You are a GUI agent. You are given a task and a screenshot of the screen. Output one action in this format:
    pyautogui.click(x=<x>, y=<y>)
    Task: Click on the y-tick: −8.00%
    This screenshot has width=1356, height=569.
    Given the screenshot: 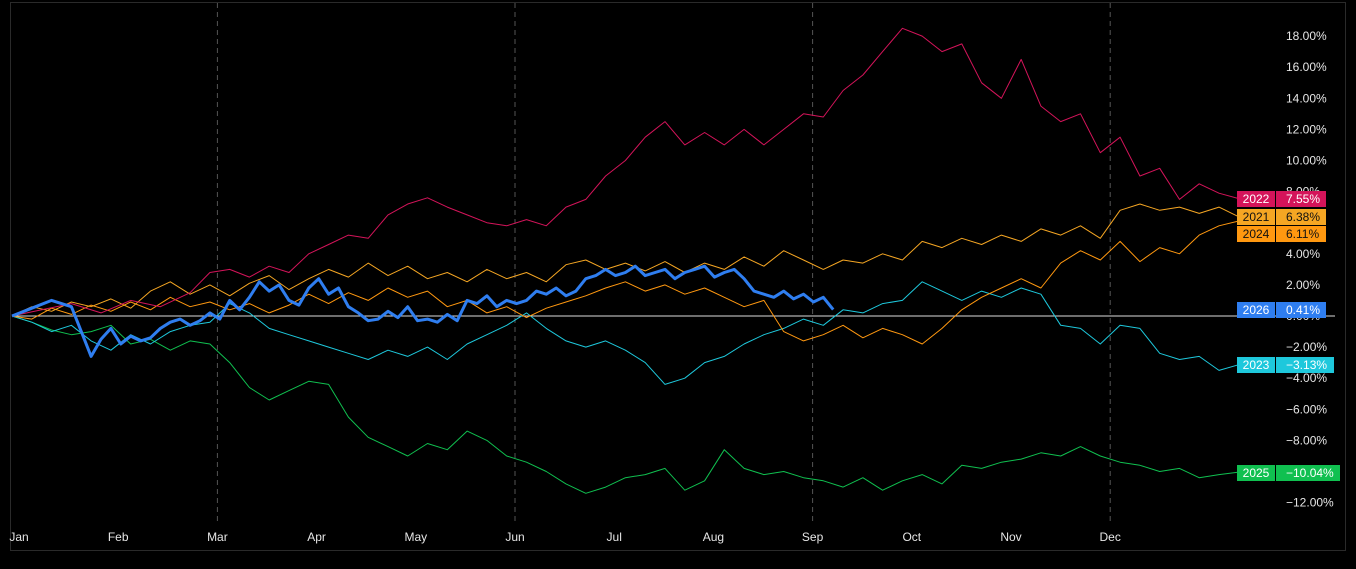 What is the action you would take?
    pyautogui.click(x=1306, y=440)
    